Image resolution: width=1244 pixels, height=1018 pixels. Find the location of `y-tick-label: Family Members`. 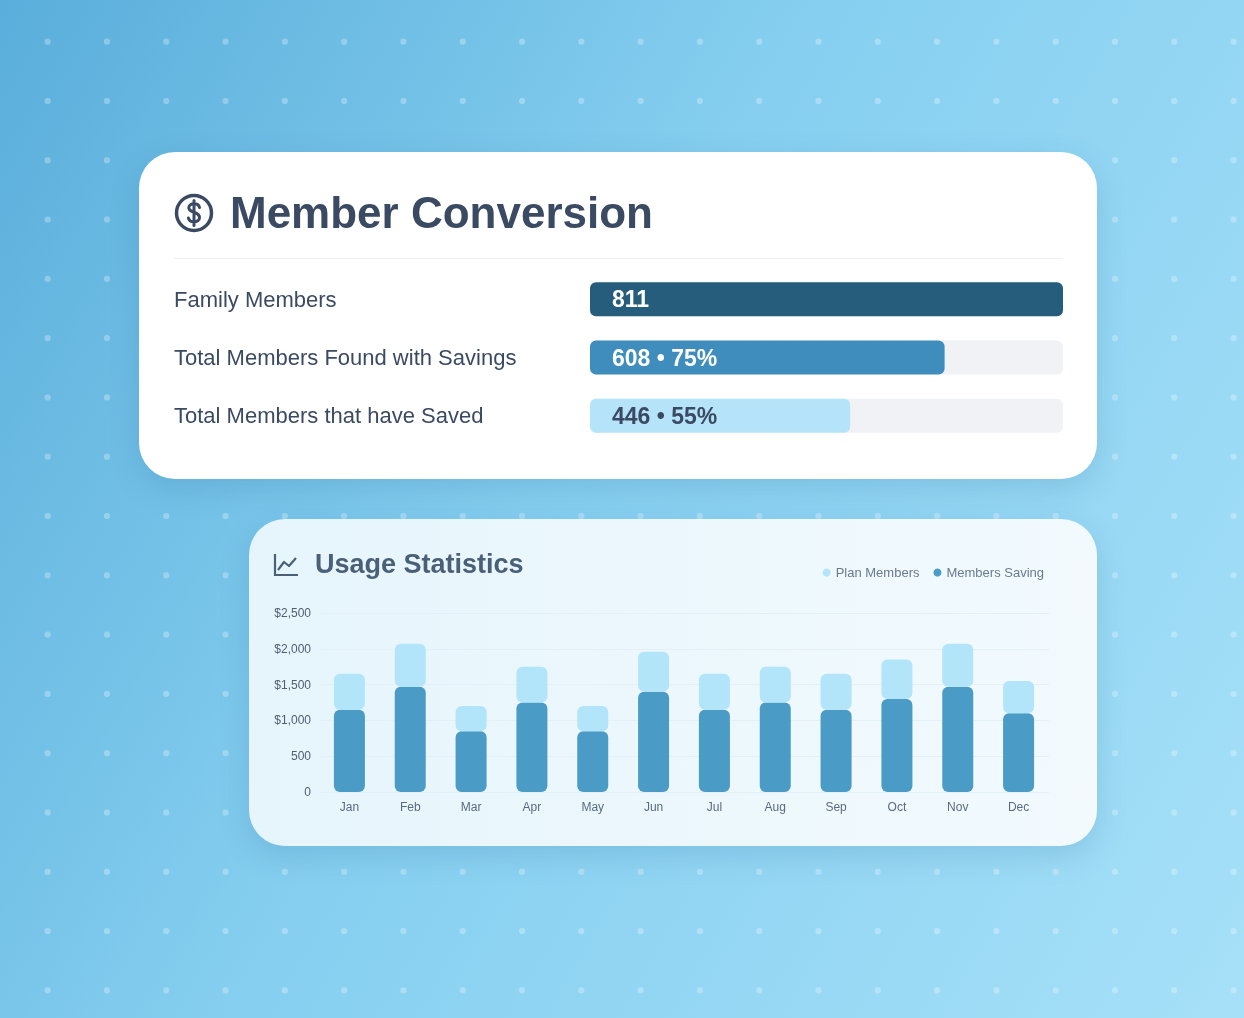

y-tick-label: Family Members is located at coordinates (255, 299).